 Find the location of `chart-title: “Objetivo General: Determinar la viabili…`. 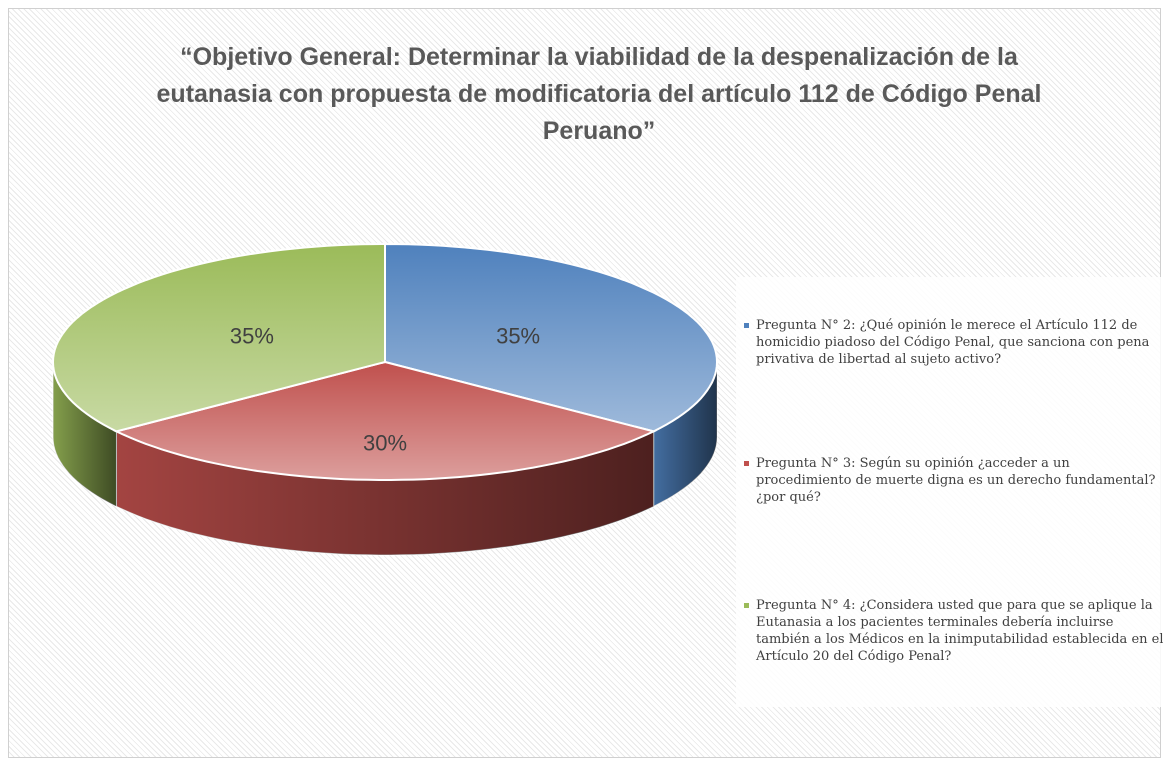

chart-title: “Objetivo General: Determinar la viabili… is located at coordinates (599, 94).